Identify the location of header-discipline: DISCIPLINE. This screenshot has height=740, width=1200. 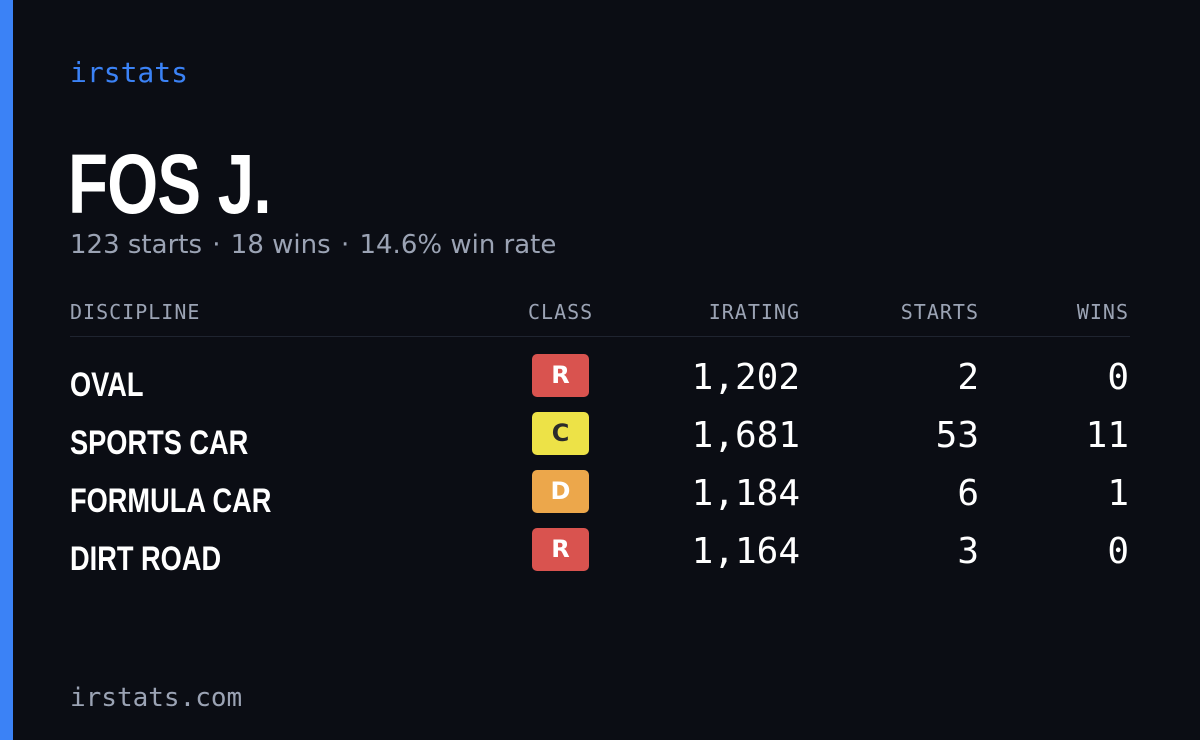
(135, 312).